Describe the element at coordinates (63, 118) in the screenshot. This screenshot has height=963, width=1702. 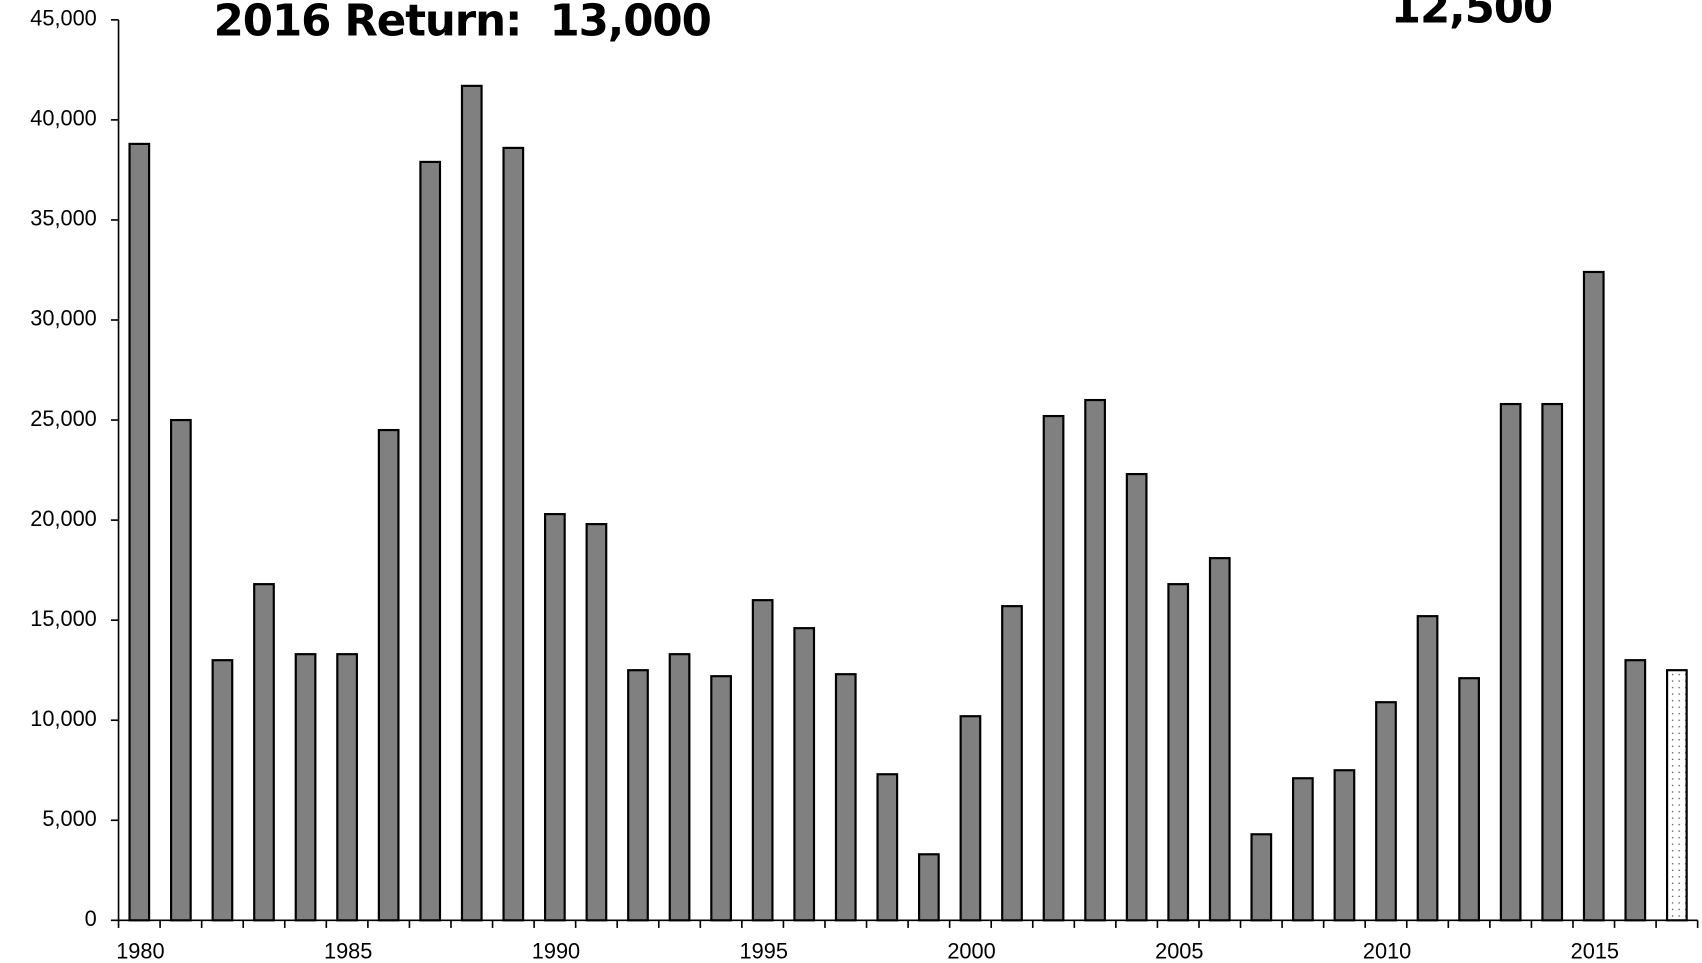
I see `y-tick-label: 40,000` at that location.